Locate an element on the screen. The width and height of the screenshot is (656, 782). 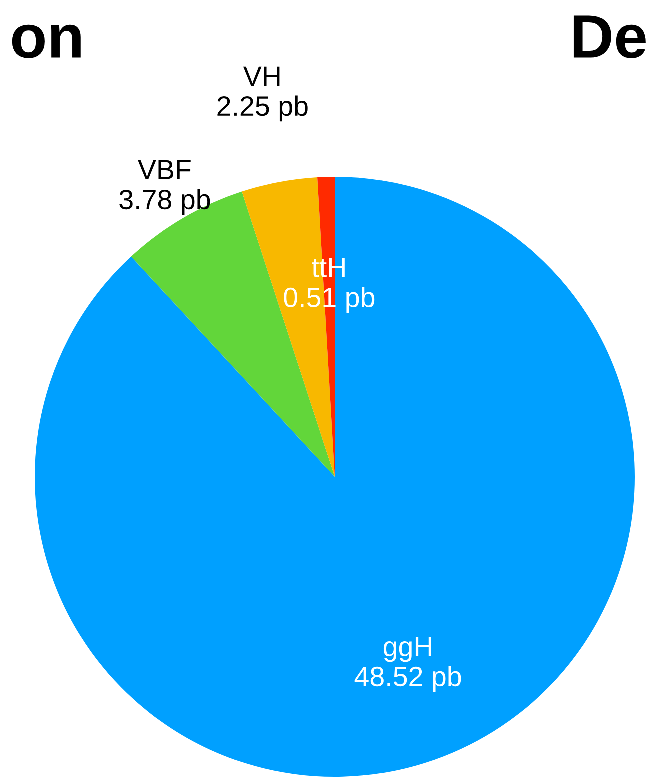
slice-label: VBF is located at coordinates (164, 170).